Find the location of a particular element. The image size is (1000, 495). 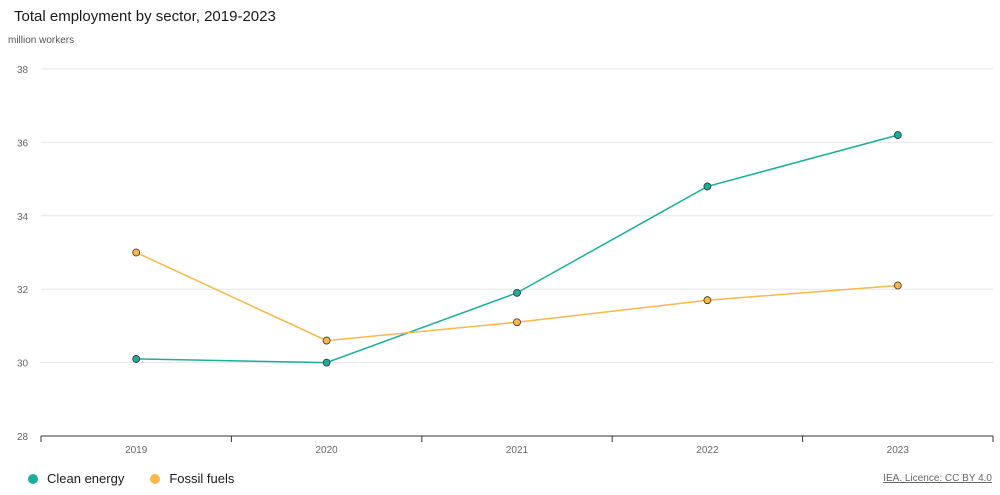

x-tick-label-2023: 2023 is located at coordinates (898, 450).